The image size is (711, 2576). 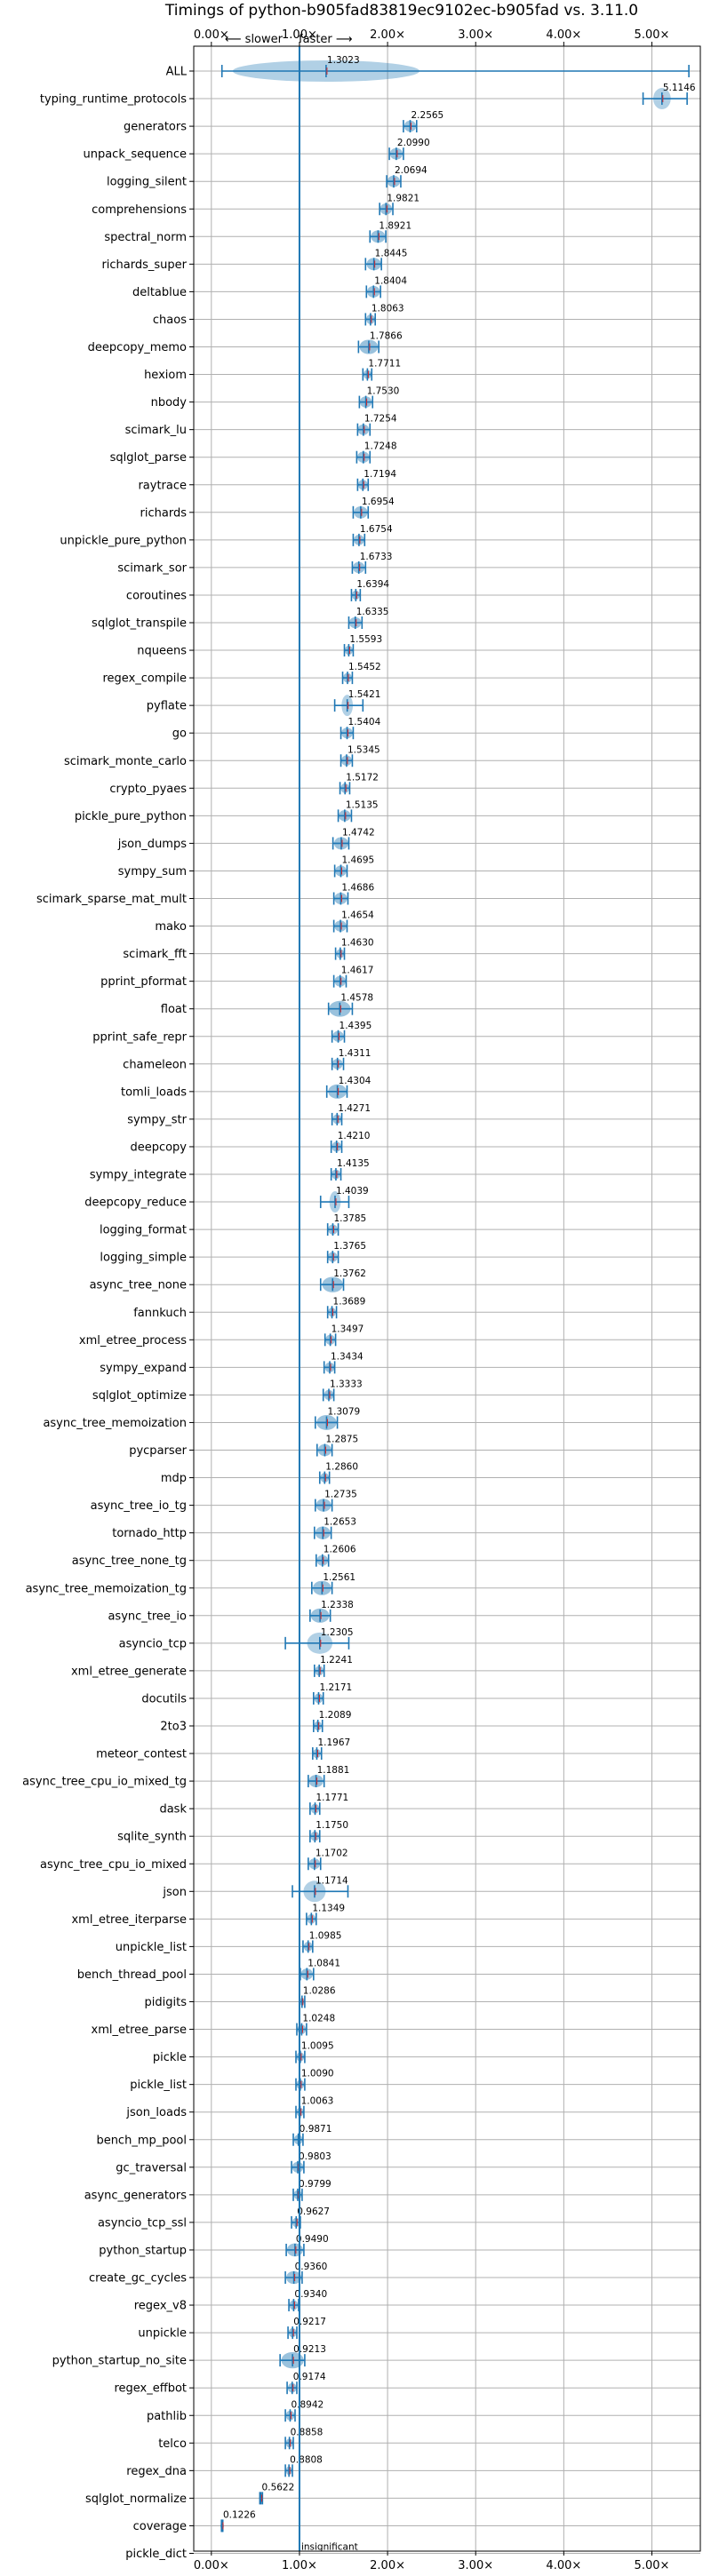 I want to click on value-label: 0.9340, so click(x=310, y=2294).